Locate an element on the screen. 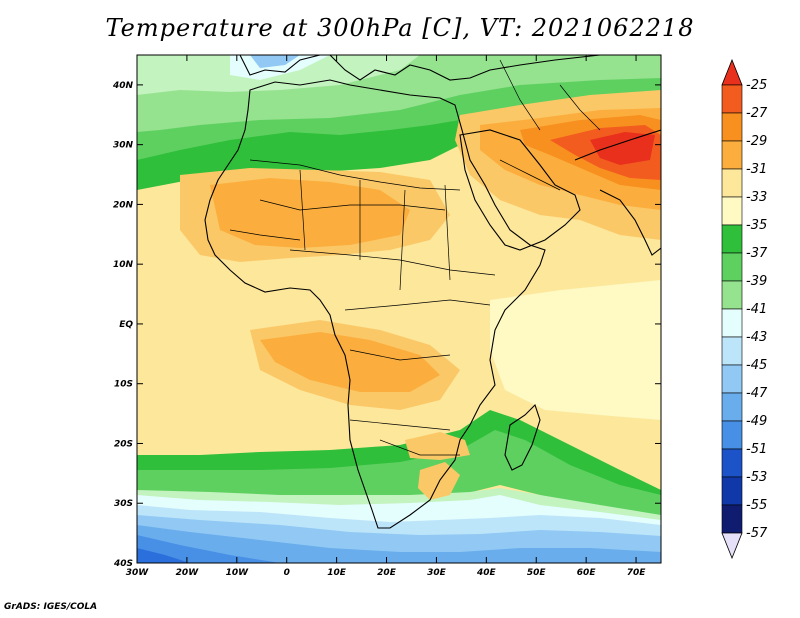 The height and width of the screenshot is (618, 800). colorbar-label: -51 is located at coordinates (756, 449).